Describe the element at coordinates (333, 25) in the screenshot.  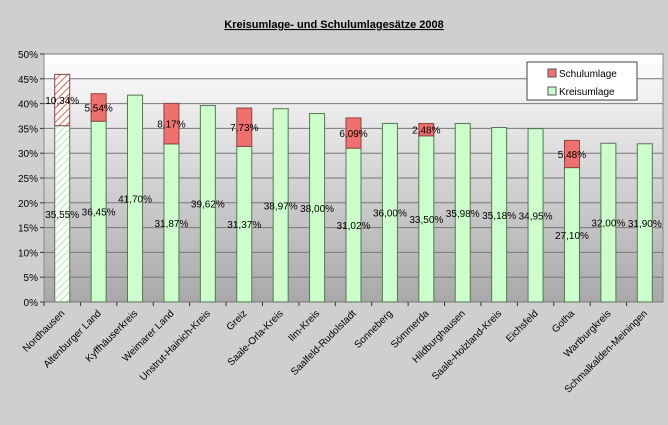
I see `chart-title: Kreisumlage- und Schulumlagesätze 2008` at that location.